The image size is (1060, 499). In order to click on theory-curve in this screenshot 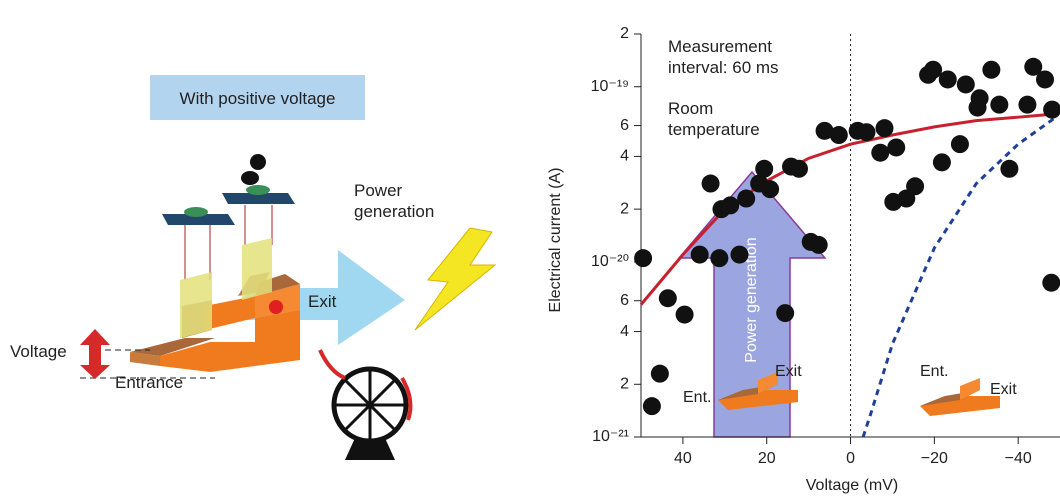, I will do `click(959, 276)`.